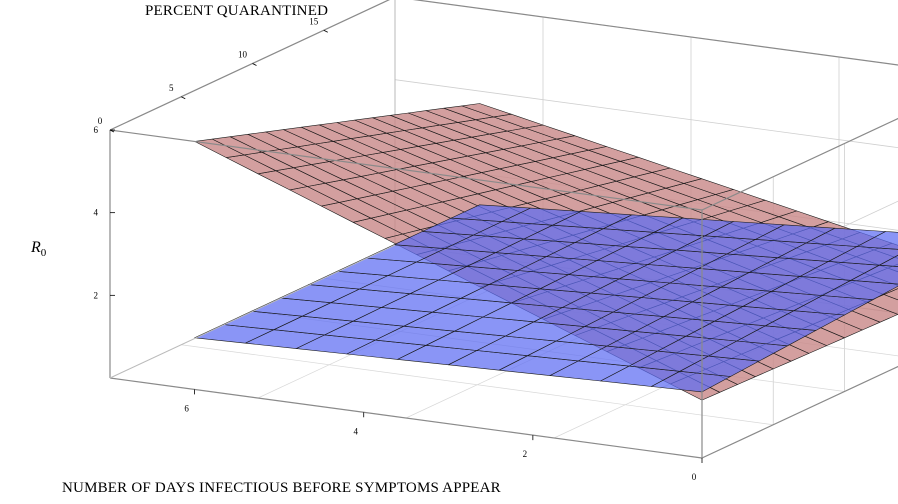 The width and height of the screenshot is (898, 504). Describe the element at coordinates (355, 431) in the screenshot. I see `x-tick-label: 4` at that location.